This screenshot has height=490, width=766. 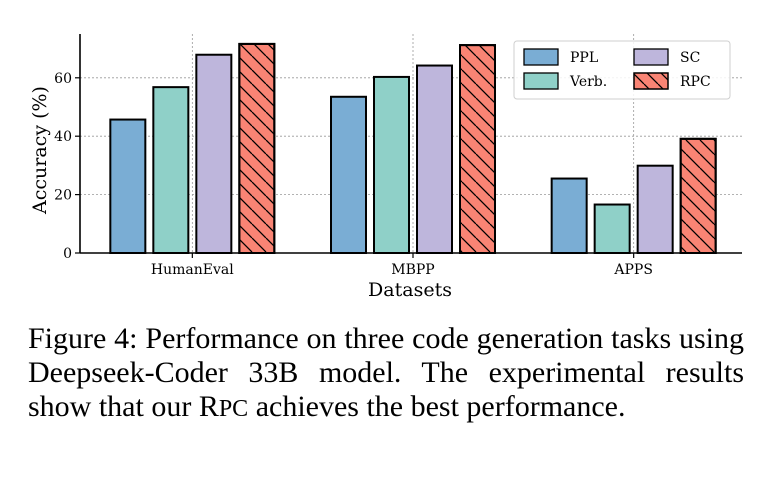 I want to click on y-tick-label: 20, so click(x=63, y=196).